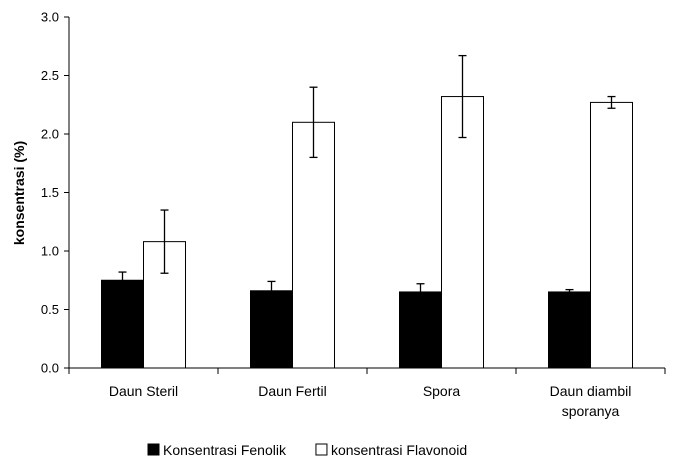 Image resolution: width=675 pixels, height=463 pixels. I want to click on legend-label: Konsentrasi Fenolik, so click(225, 450).